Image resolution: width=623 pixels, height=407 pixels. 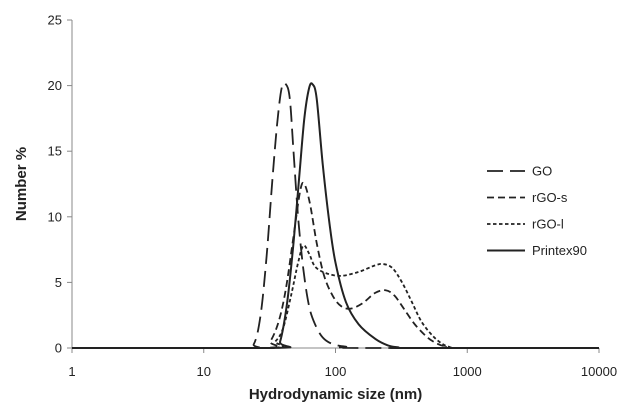 I want to click on y-axis-title: Number %, so click(x=21, y=184).